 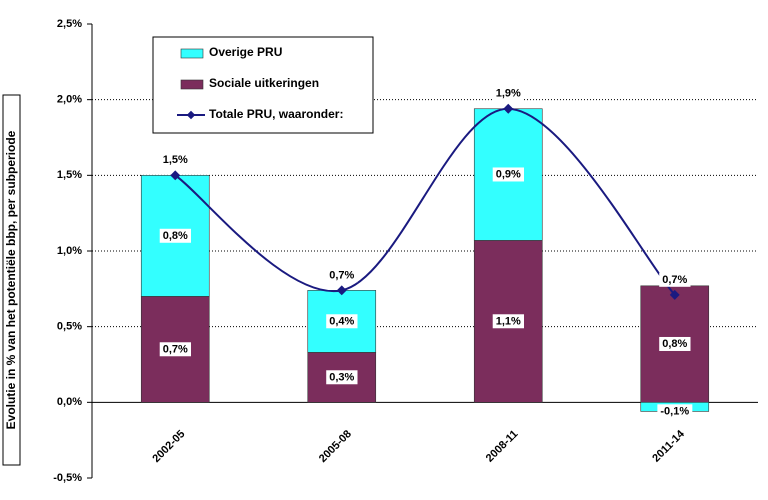 I want to click on y-tick-label: 2,5%, so click(x=69, y=24).